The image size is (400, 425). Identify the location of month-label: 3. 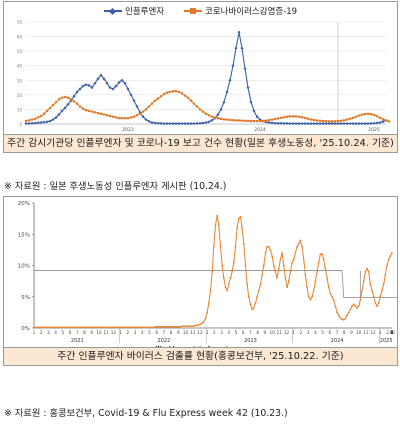
(48, 332).